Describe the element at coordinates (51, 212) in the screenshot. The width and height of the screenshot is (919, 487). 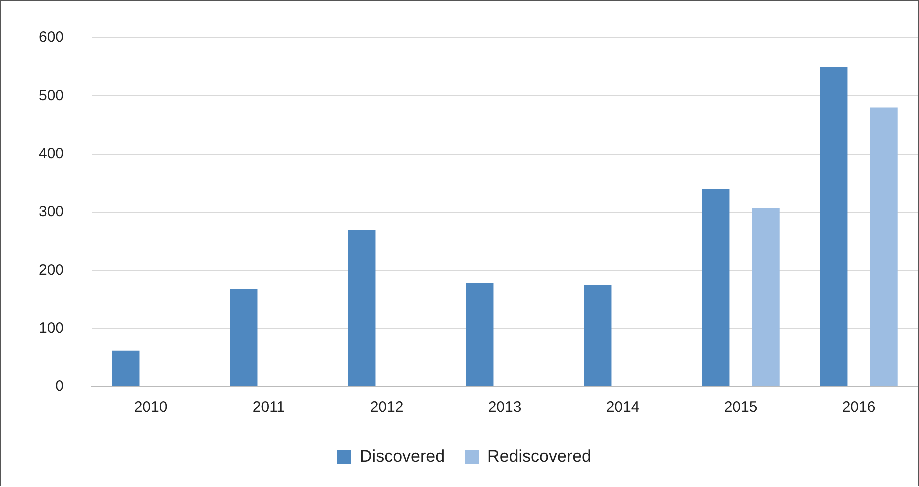
I see `y-tick-label: 300` at that location.